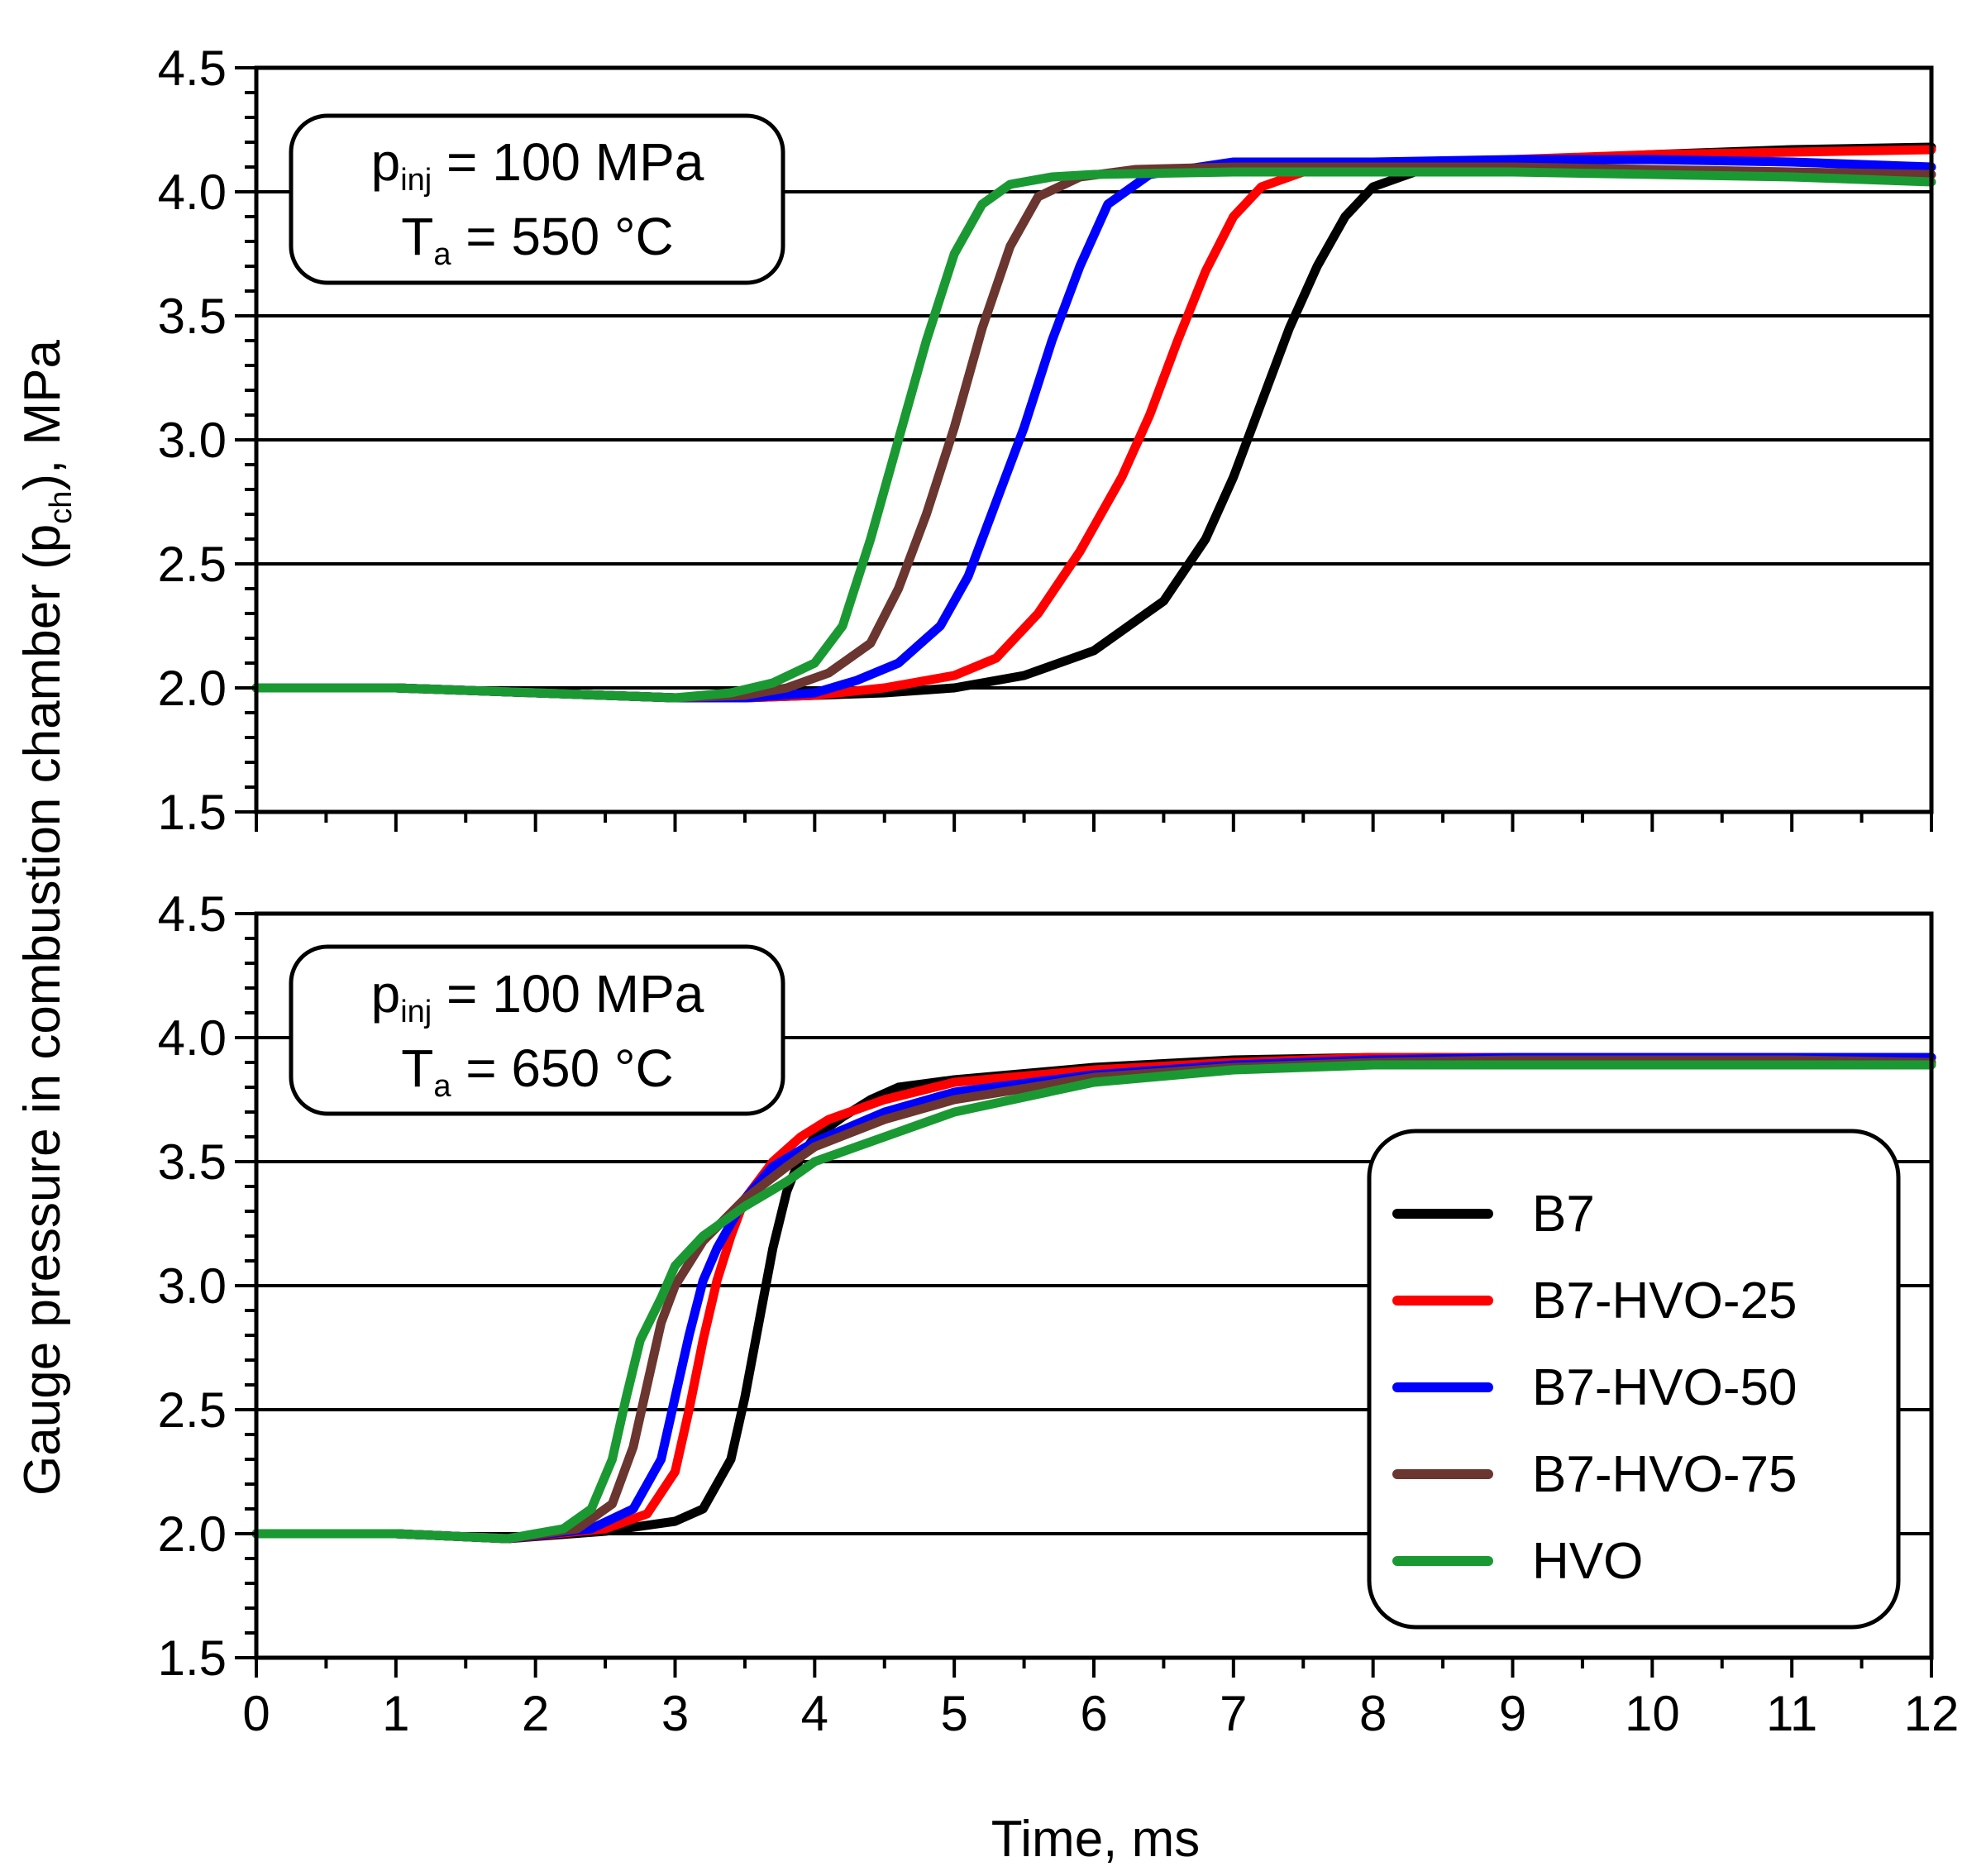 The image size is (1986, 1876). What do you see at coordinates (192, 68) in the screenshot?
I see `top-ytick-label: 4.5` at bounding box center [192, 68].